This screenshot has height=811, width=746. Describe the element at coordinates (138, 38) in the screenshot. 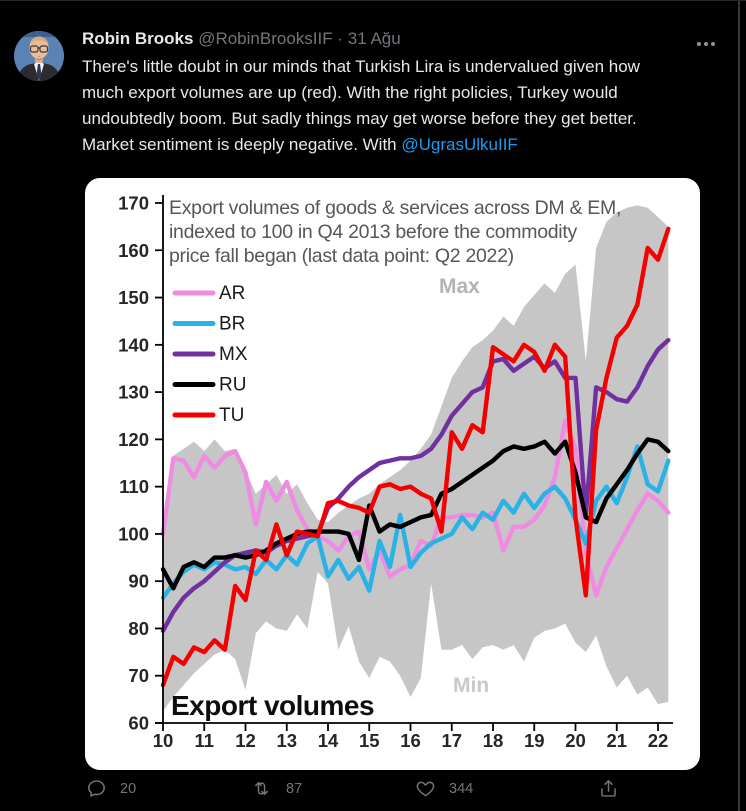

I see `author-name: Robin Brooks` at that location.